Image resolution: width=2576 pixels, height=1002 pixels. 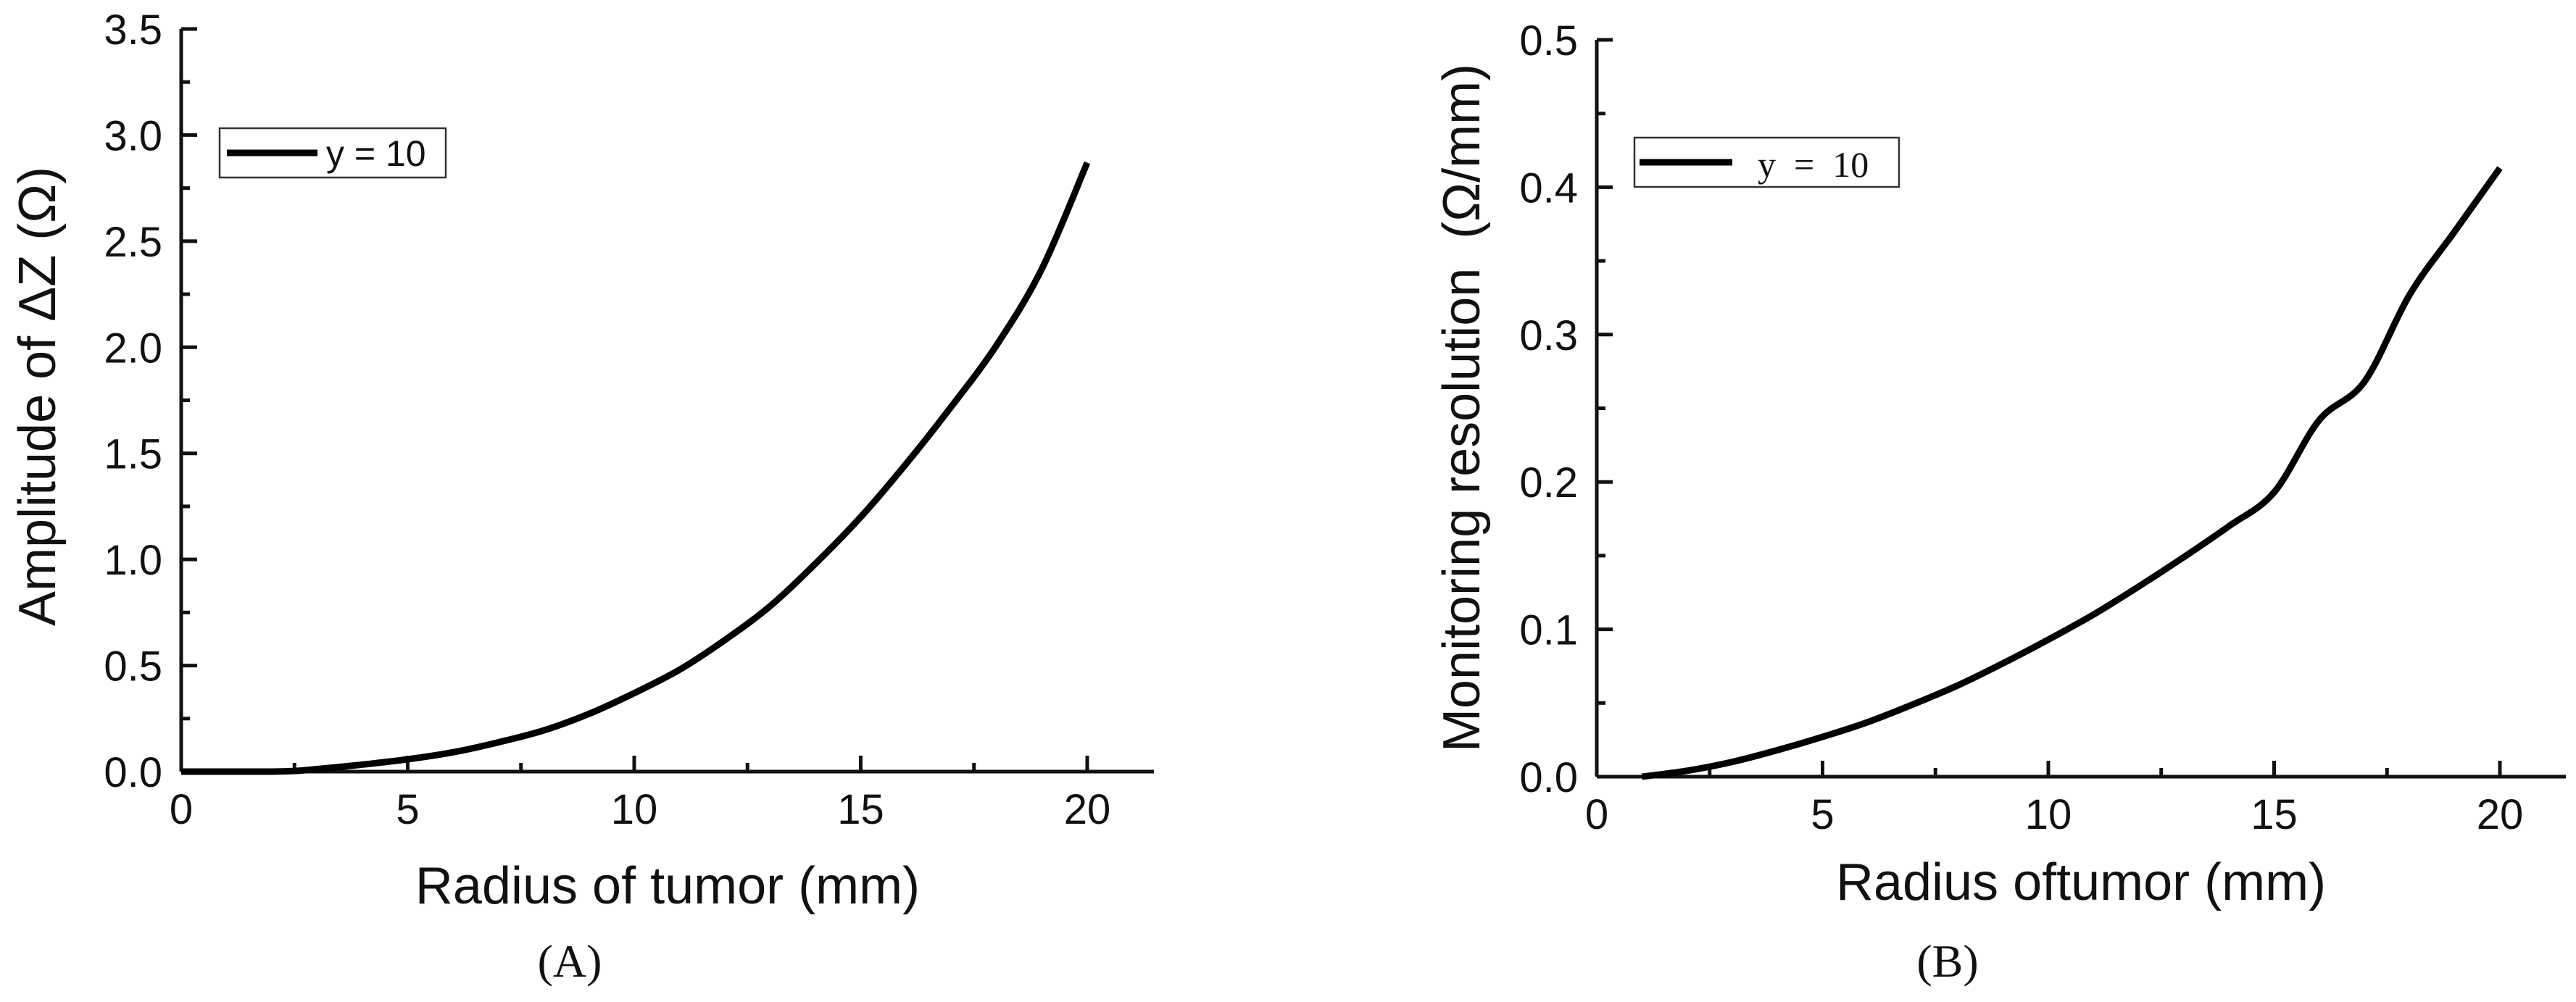 What do you see at coordinates (1813, 164) in the screenshot?
I see `panel-b-legend-label: y = 10` at bounding box center [1813, 164].